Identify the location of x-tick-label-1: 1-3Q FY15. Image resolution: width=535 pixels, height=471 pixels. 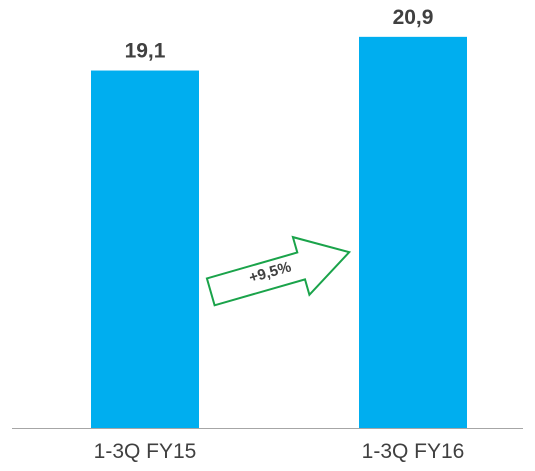
(145, 451).